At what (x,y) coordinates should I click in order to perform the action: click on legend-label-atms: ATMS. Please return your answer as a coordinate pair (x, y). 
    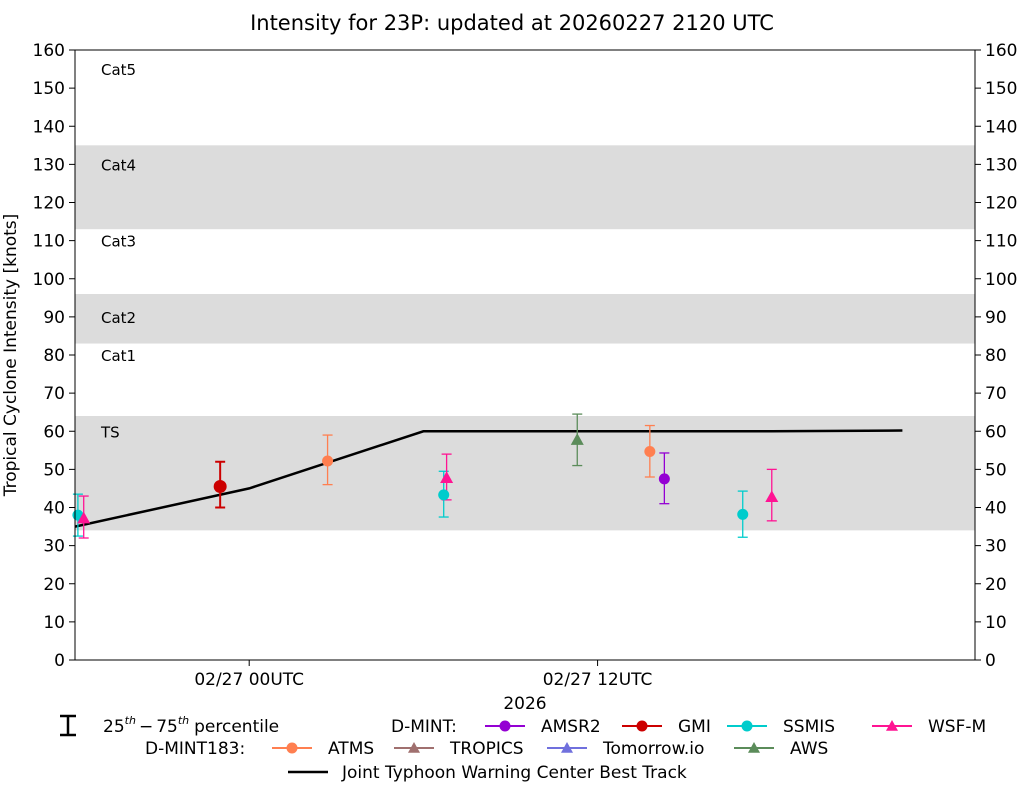
    Looking at the image, I should click on (351, 749).